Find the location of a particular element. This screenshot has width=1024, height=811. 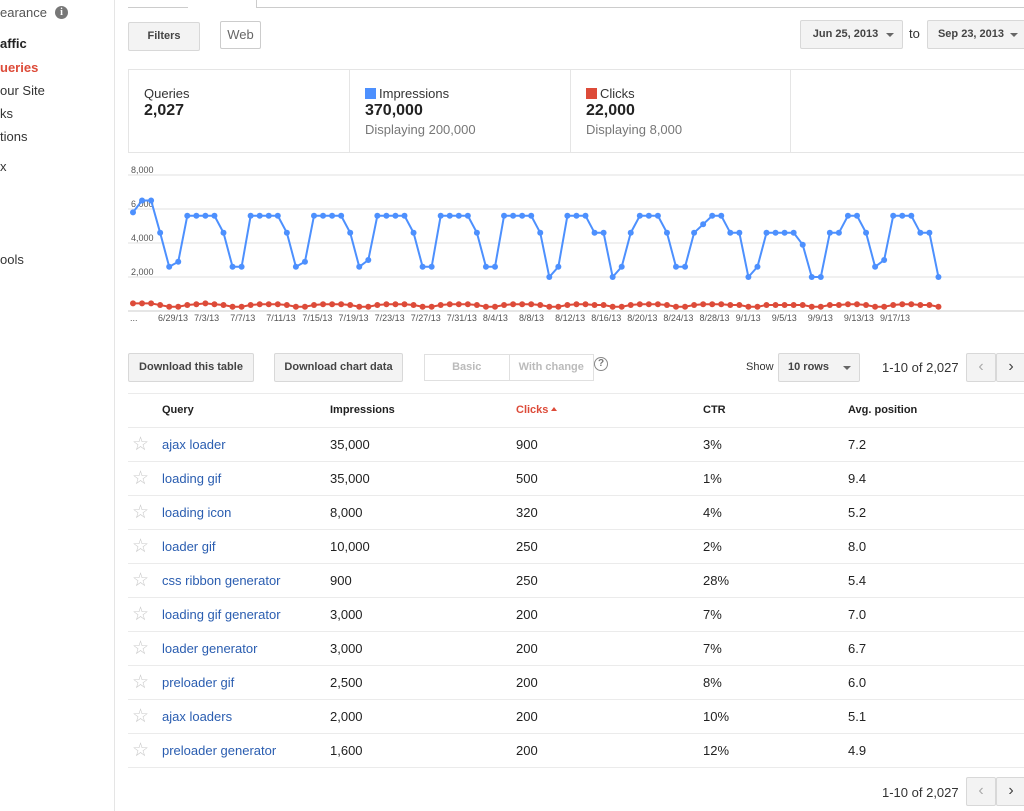

clicks-summary: Clicks 22,000 Displaying 8,000 is located at coordinates (680, 111).